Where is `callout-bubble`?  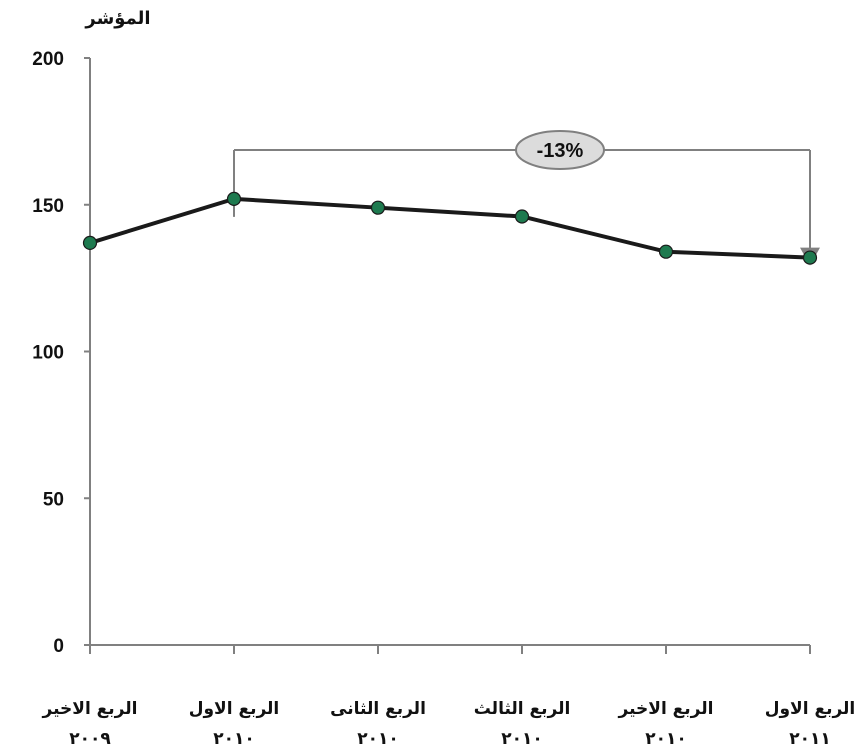
callout-bubble is located at coordinates (560, 150).